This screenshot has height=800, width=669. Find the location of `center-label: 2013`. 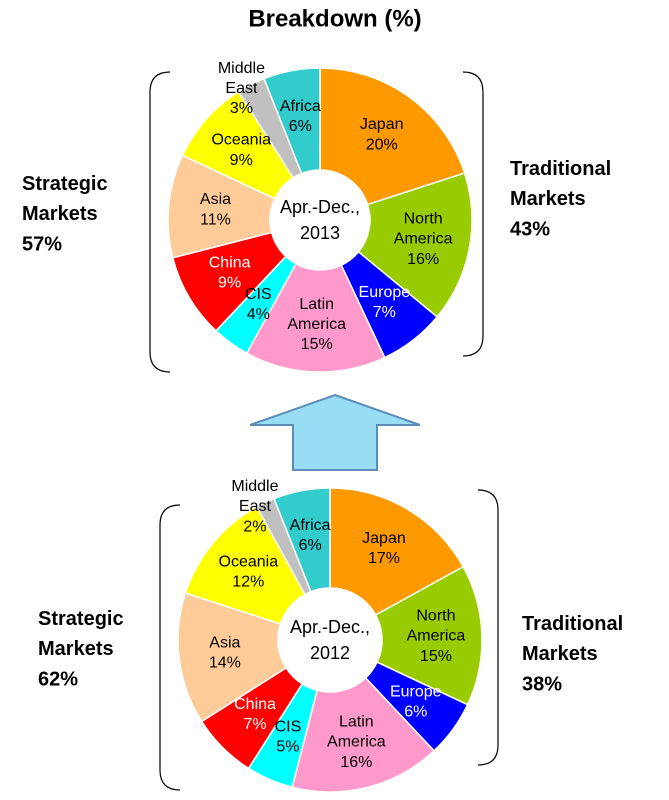

center-label: 2013 is located at coordinates (320, 233).